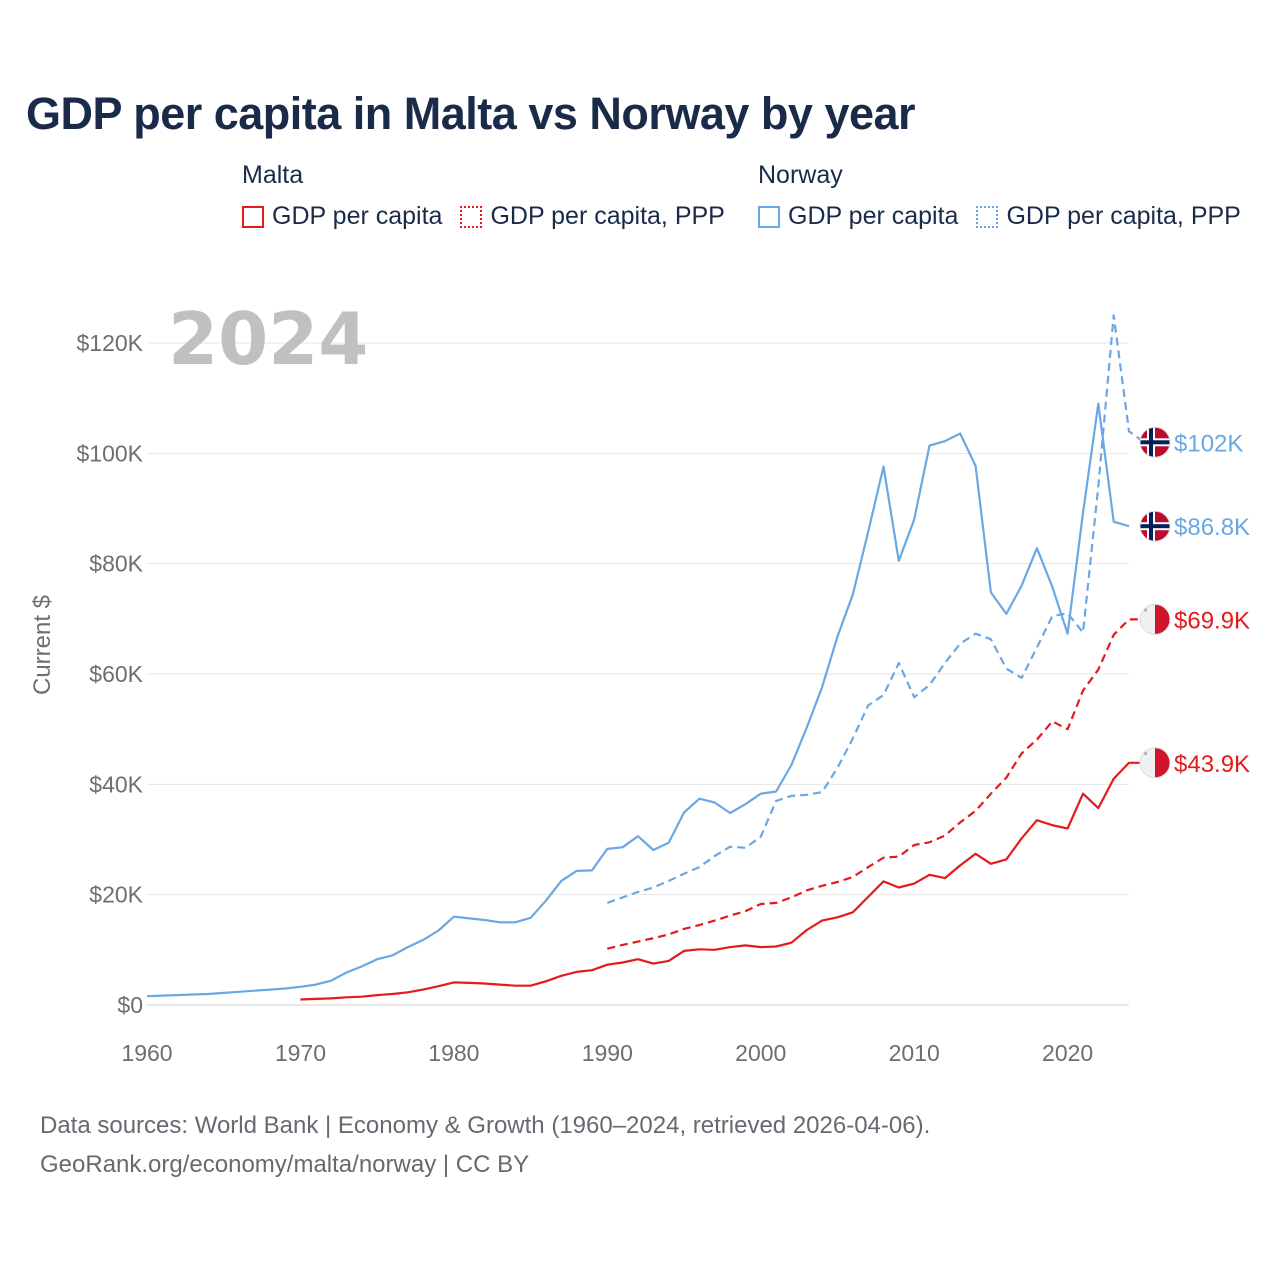 The image size is (1280, 1280). What do you see at coordinates (914, 1053) in the screenshot?
I see `x-tick-label: 2010` at bounding box center [914, 1053].